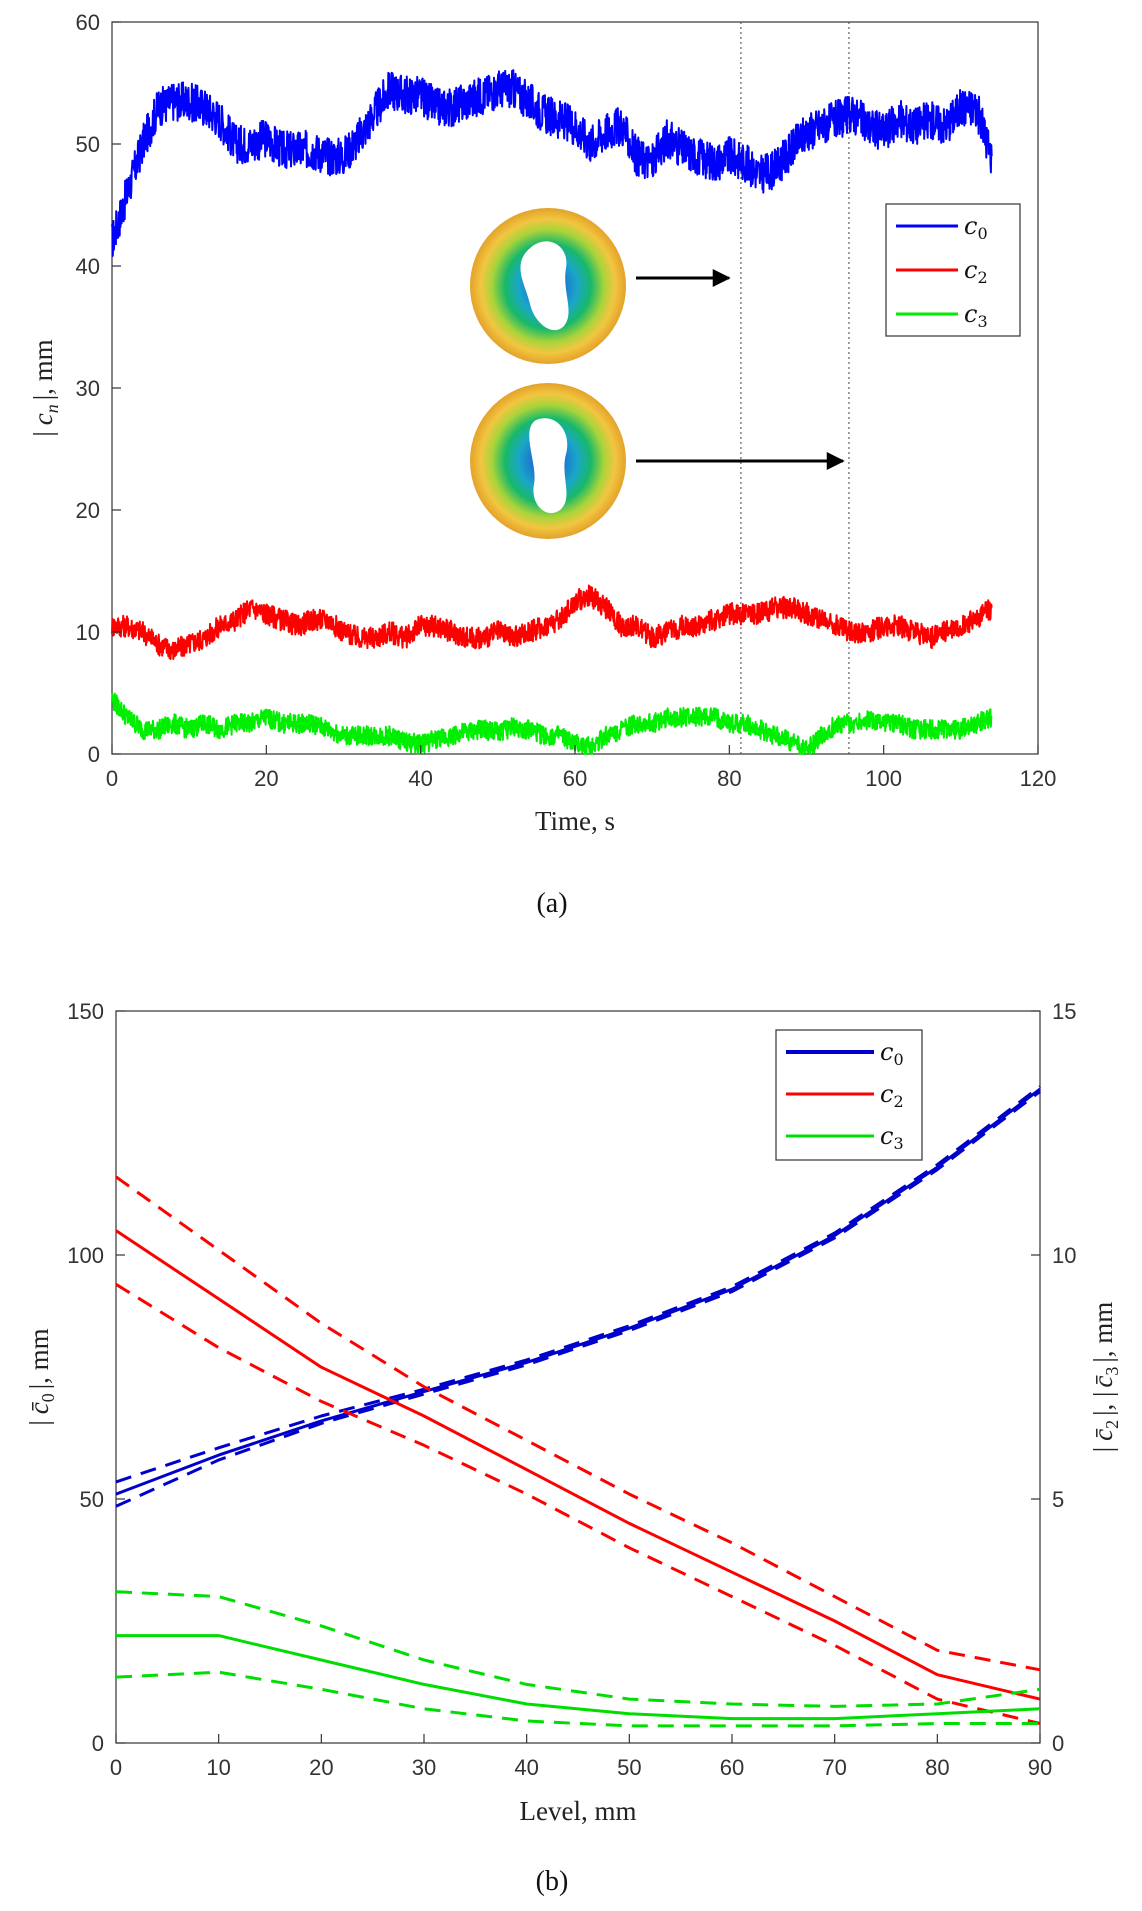 The image size is (1142, 1911). I want to click on left-y-tick-label: 0, so click(98, 1743).